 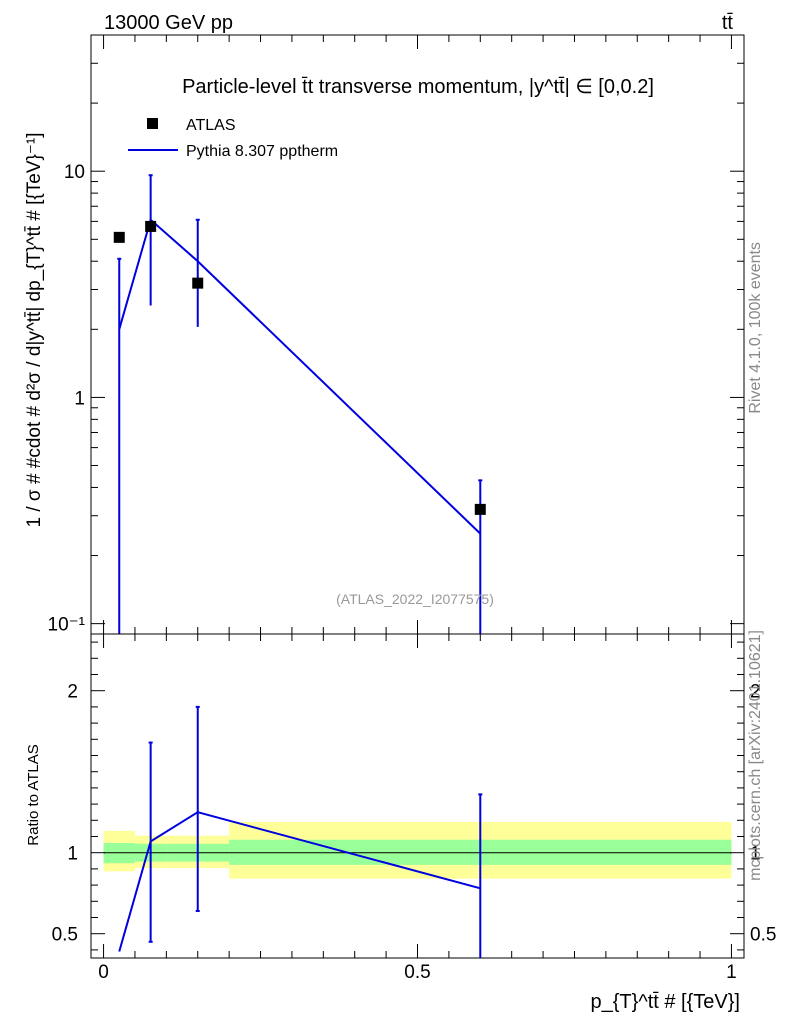 I want to click on ratio-ytick-label-1: 1, so click(x=72, y=854).